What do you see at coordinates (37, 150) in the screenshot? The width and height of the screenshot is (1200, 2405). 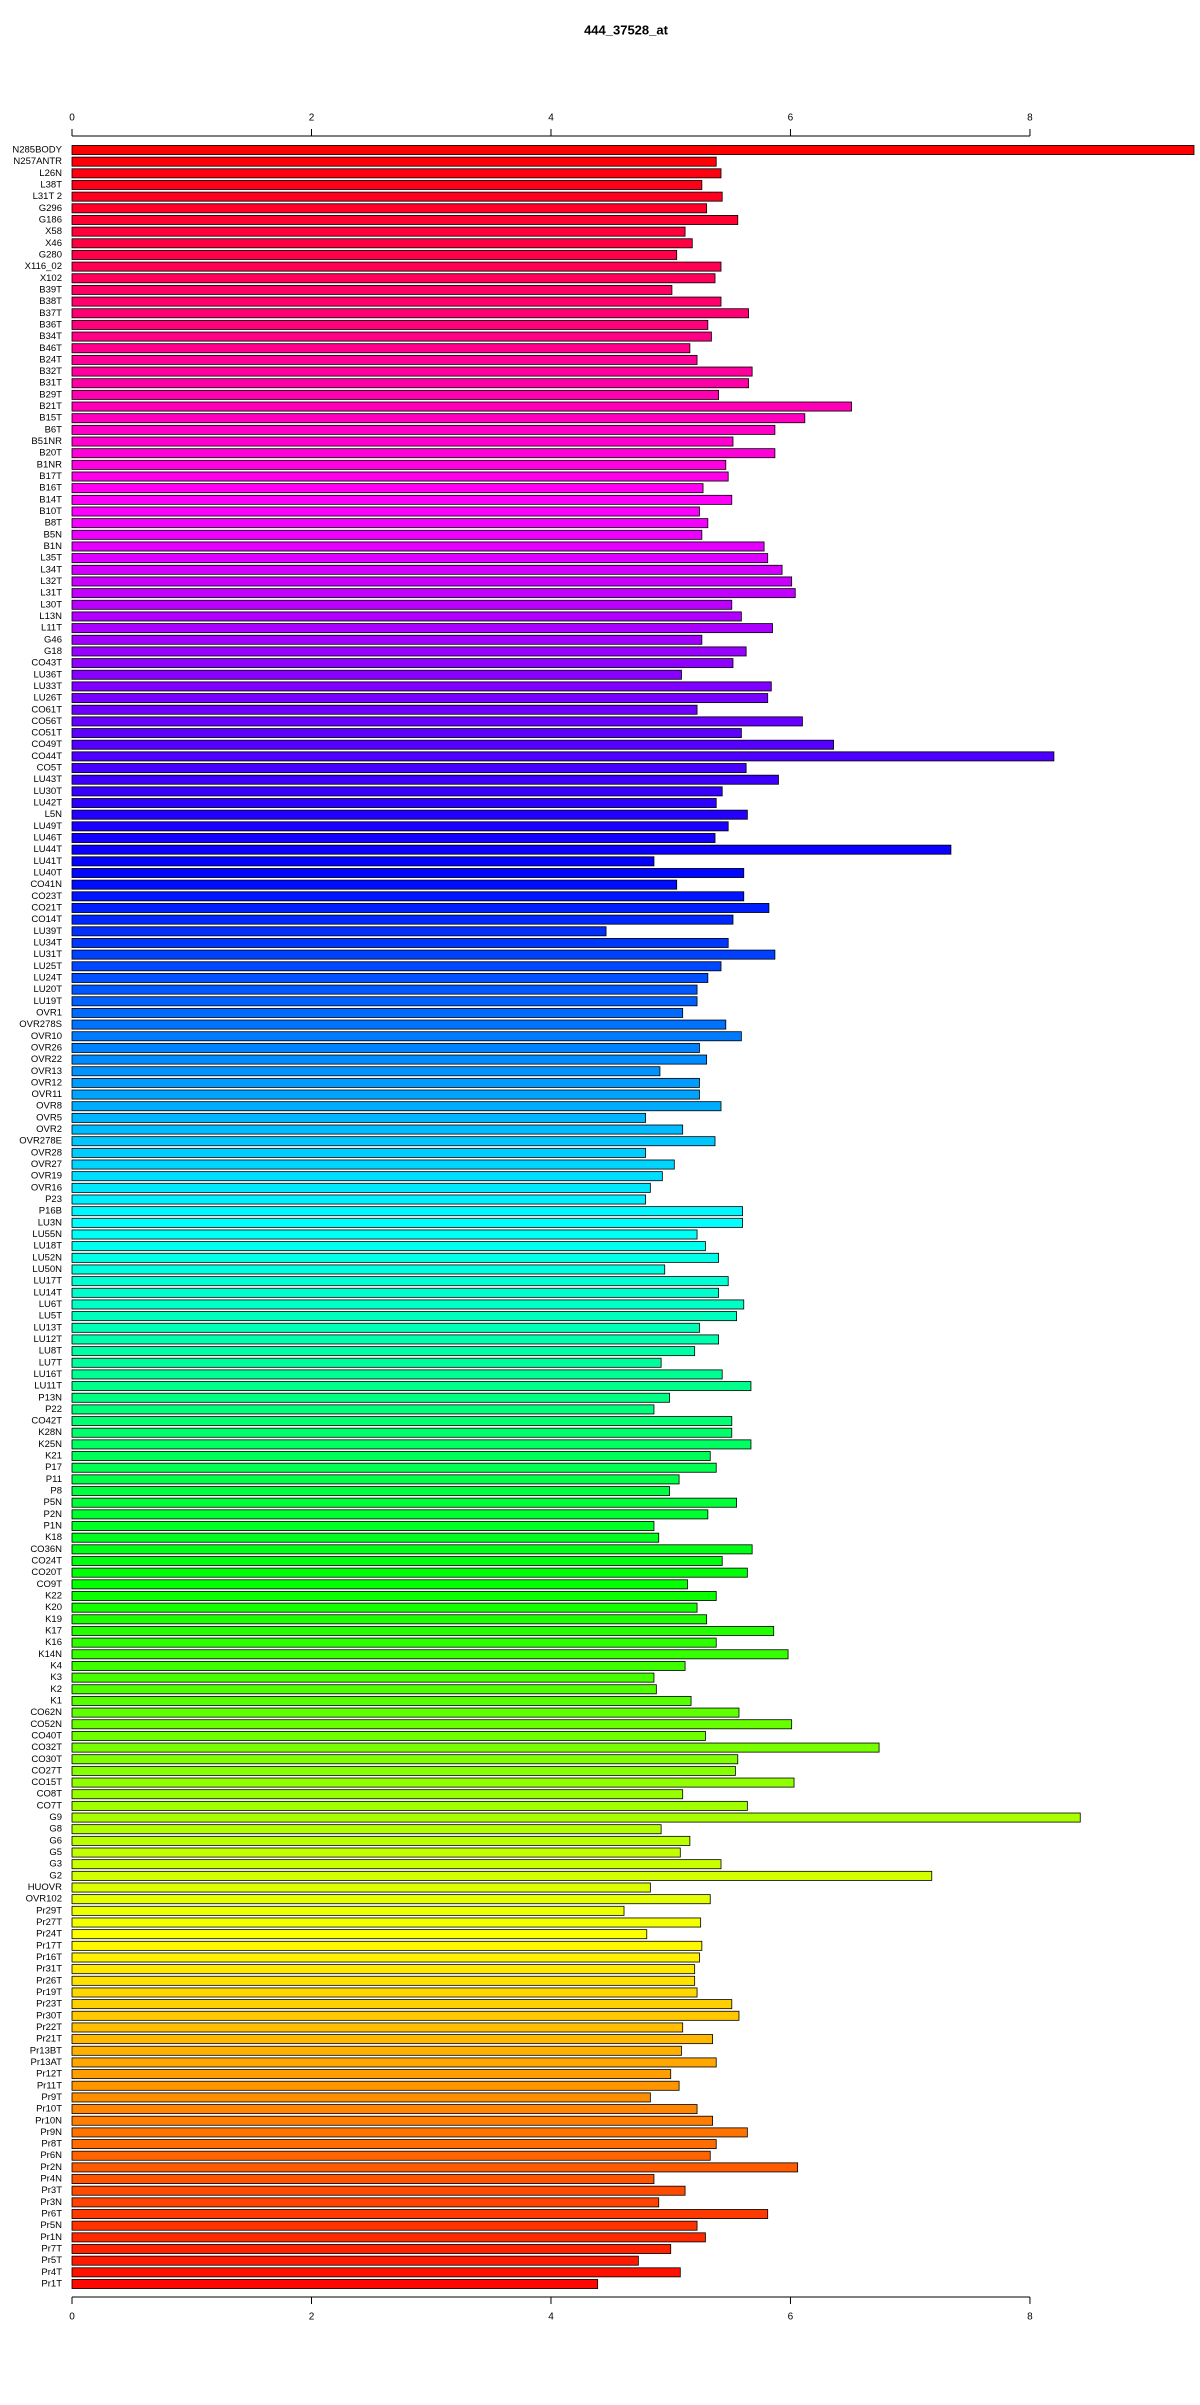 I see `y-category-label: N285BODY` at bounding box center [37, 150].